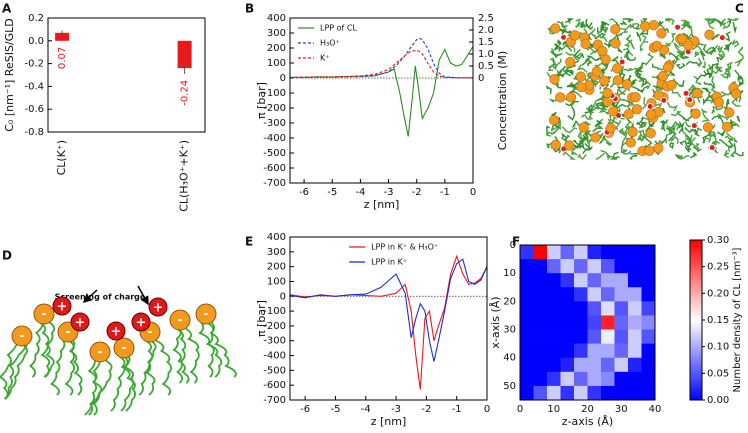  I want to click on charge-sign: -, so click(180, 320).